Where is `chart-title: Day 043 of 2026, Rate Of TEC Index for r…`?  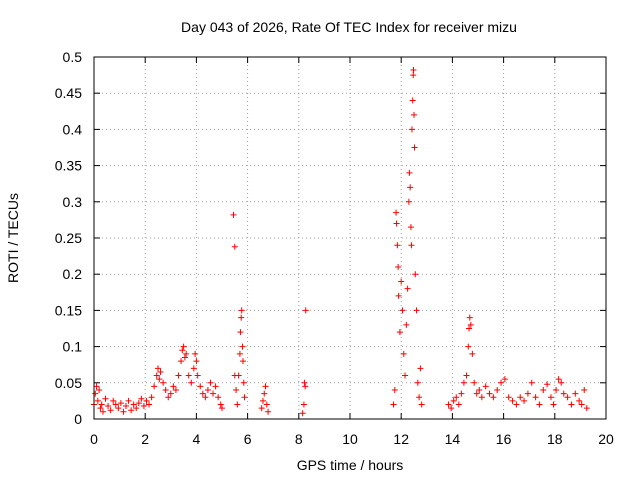 chart-title: Day 043 of 2026, Rate Of TEC Index for r… is located at coordinates (349, 27).